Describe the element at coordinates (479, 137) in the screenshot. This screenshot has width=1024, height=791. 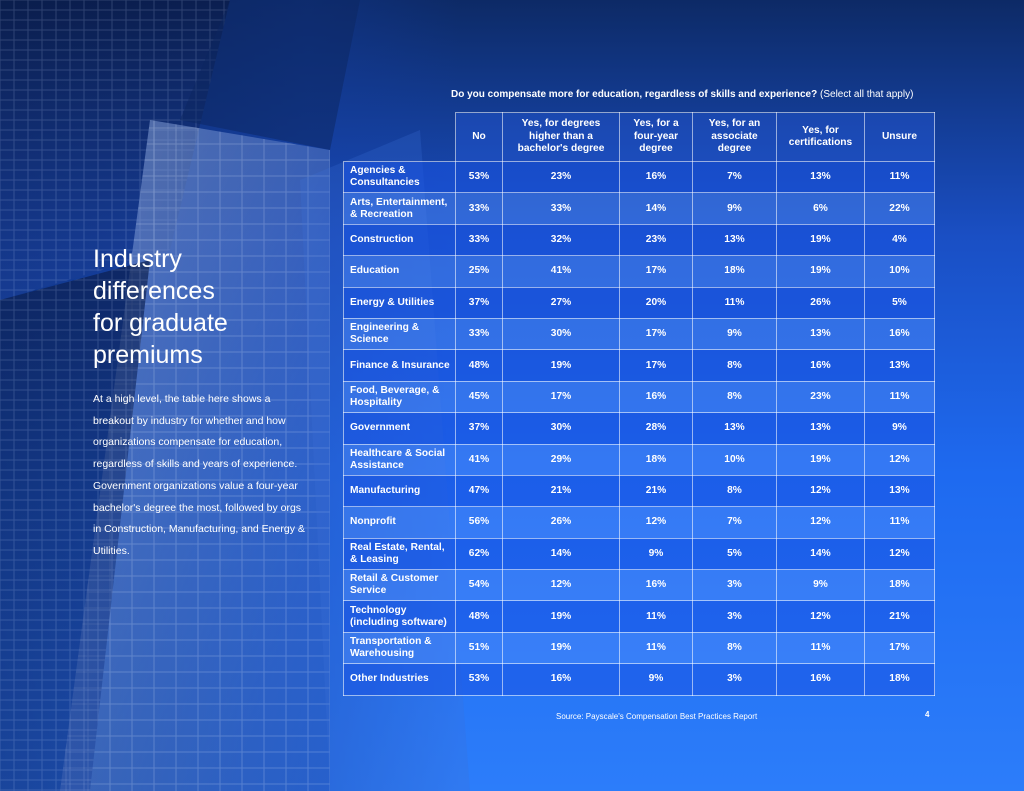
I see `column-header: No` at that location.